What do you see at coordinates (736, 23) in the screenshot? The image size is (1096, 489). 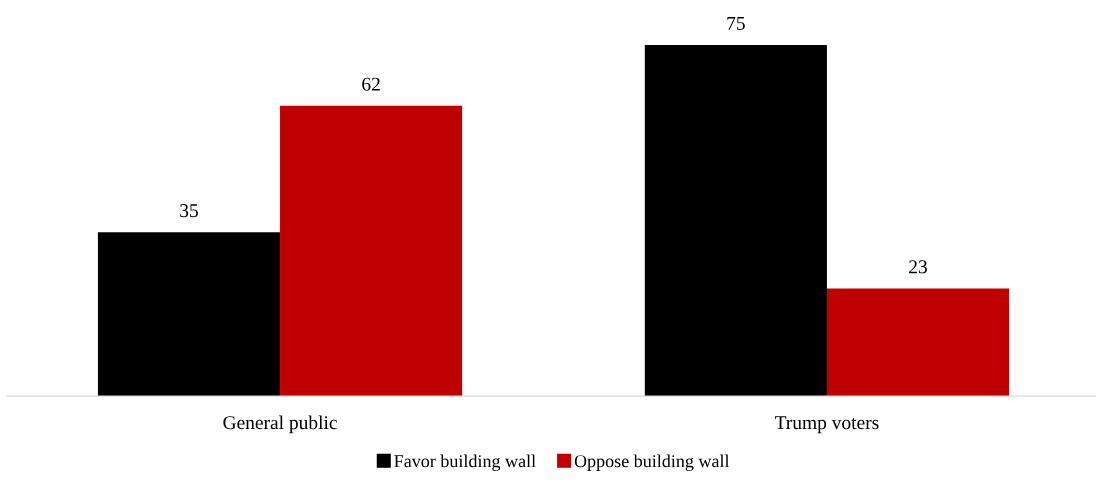 I see `data-label: 75` at bounding box center [736, 23].